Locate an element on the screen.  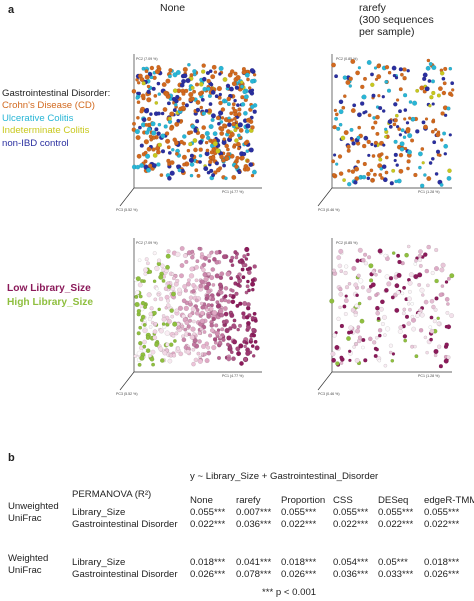
column-title-none: None is located at coordinates (173, 8).